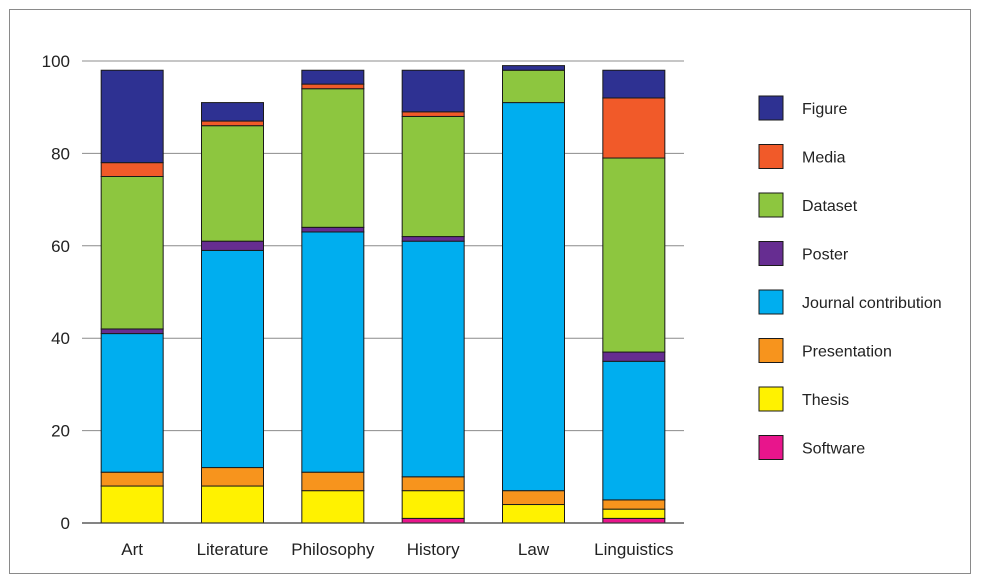 The width and height of the screenshot is (981, 583). What do you see at coordinates (132, 549) in the screenshot?
I see `x-tick-label-art: Art` at bounding box center [132, 549].